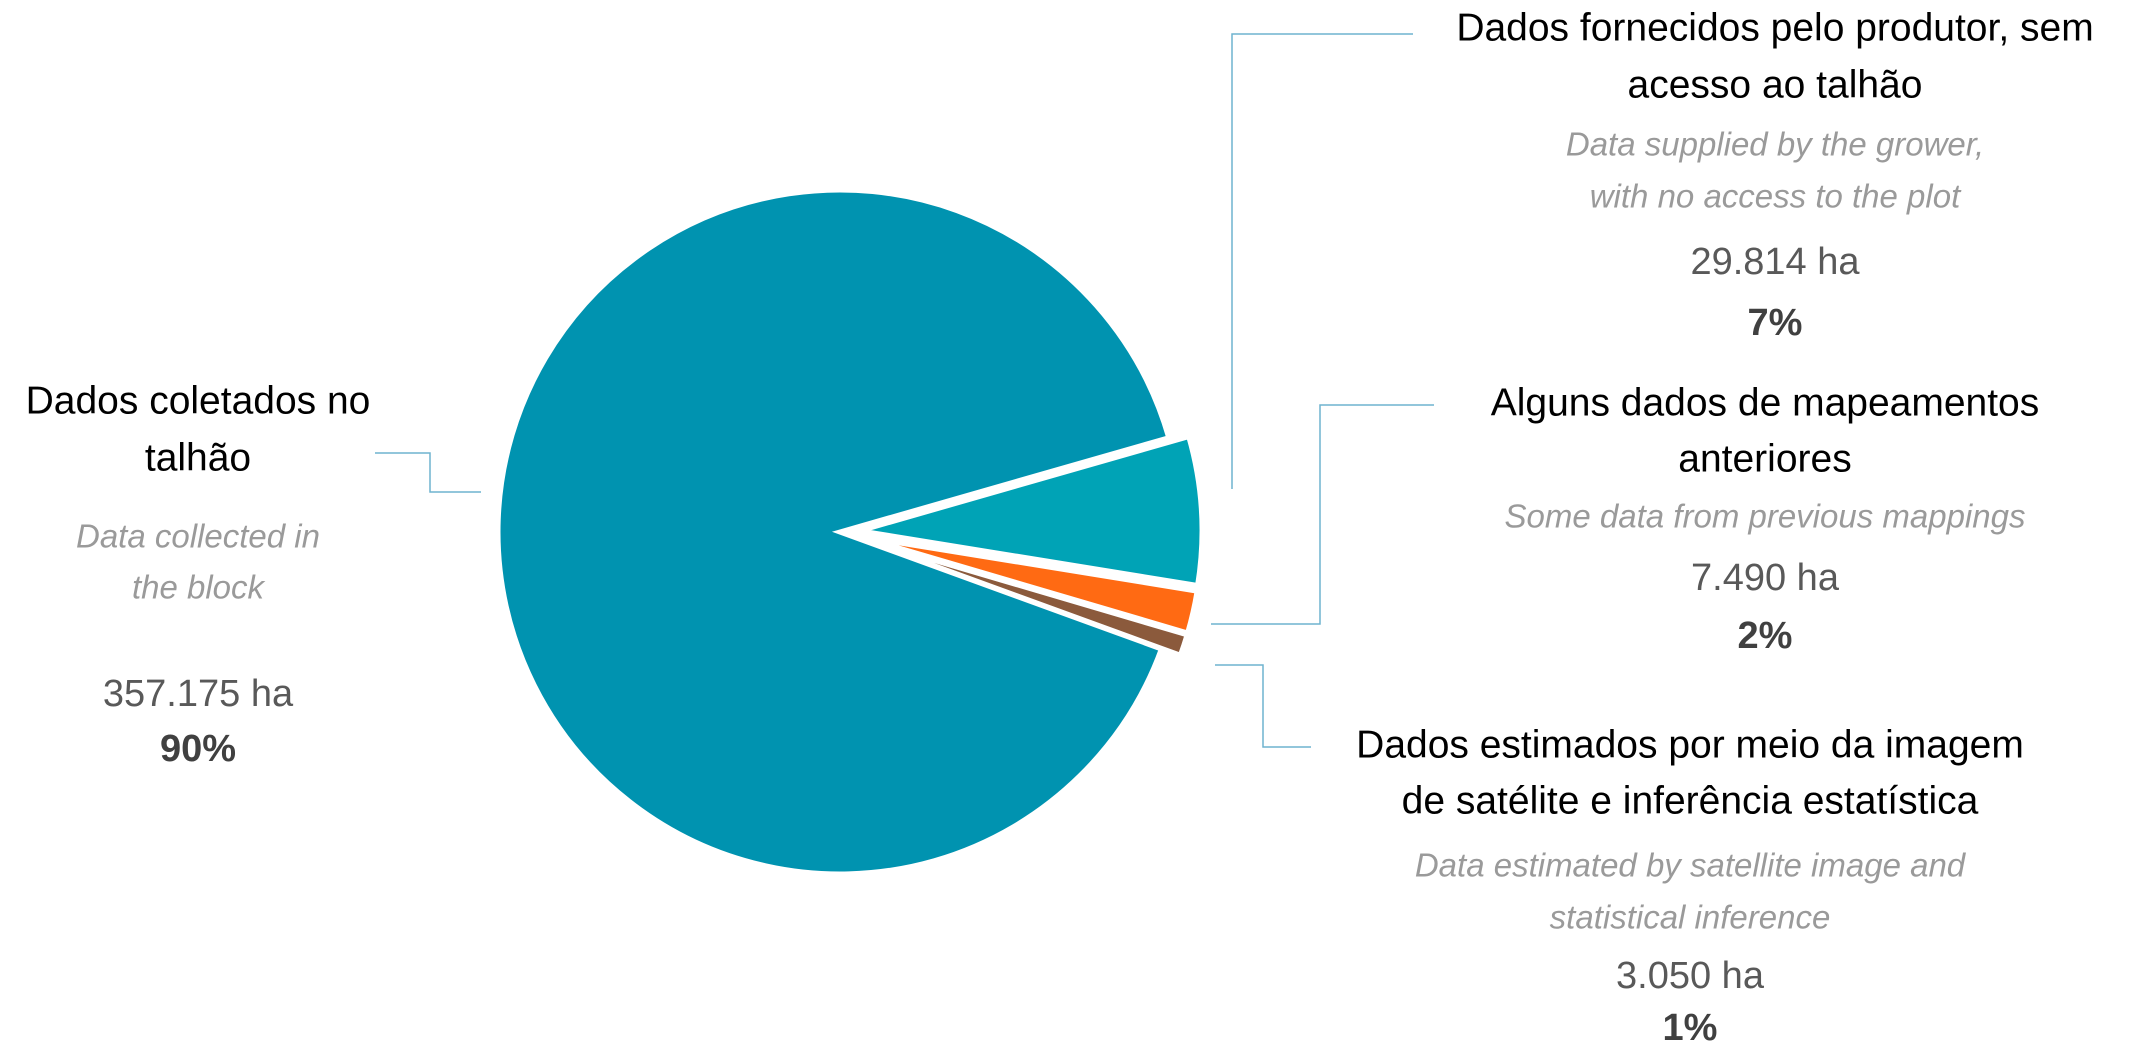 This screenshot has width=2141, height=1057. I want to click on slice-subtitle: with no access to the plot, so click(1776, 196).